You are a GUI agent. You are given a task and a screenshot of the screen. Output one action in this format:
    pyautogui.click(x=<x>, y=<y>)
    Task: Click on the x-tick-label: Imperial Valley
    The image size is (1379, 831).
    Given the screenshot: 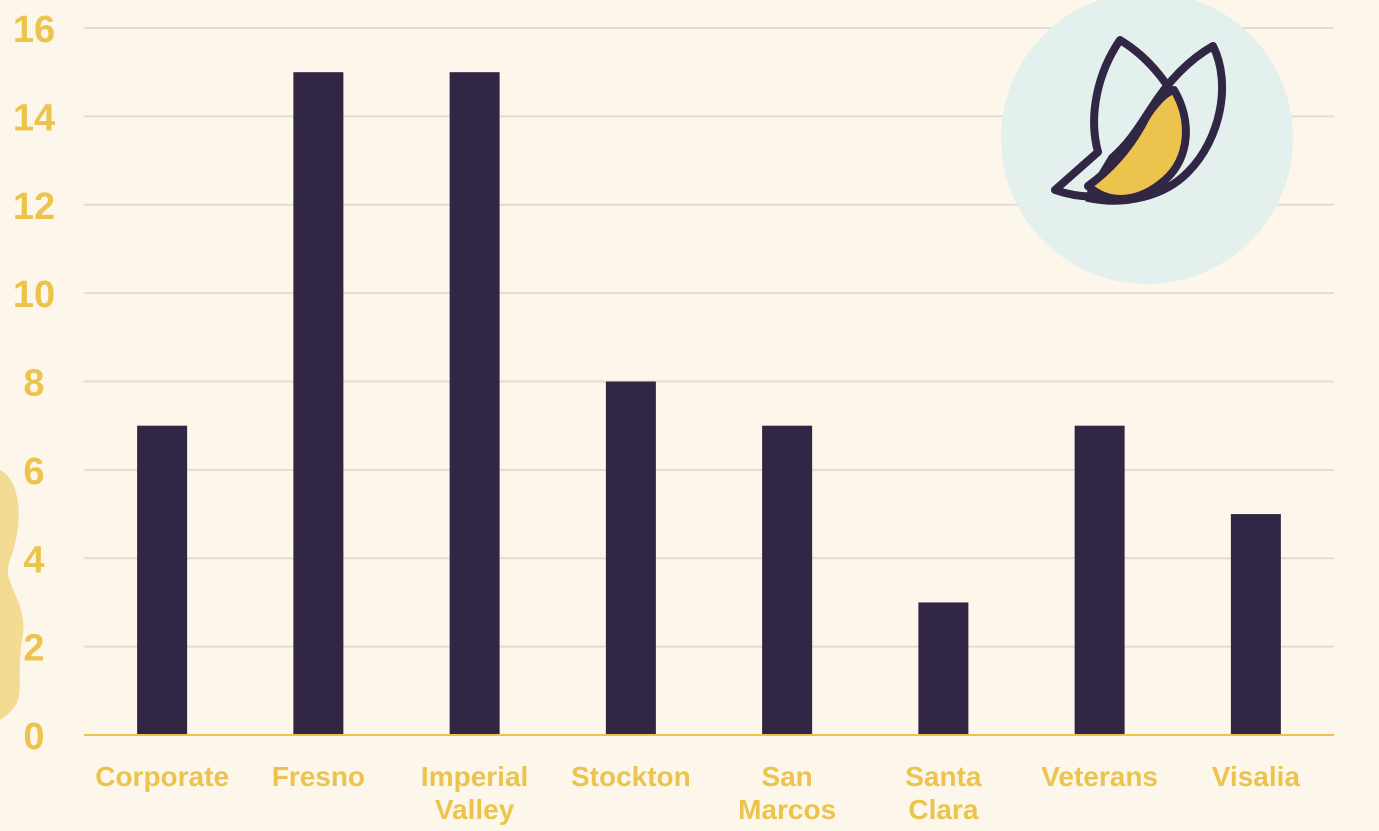 What is the action you would take?
    pyautogui.click(x=474, y=793)
    